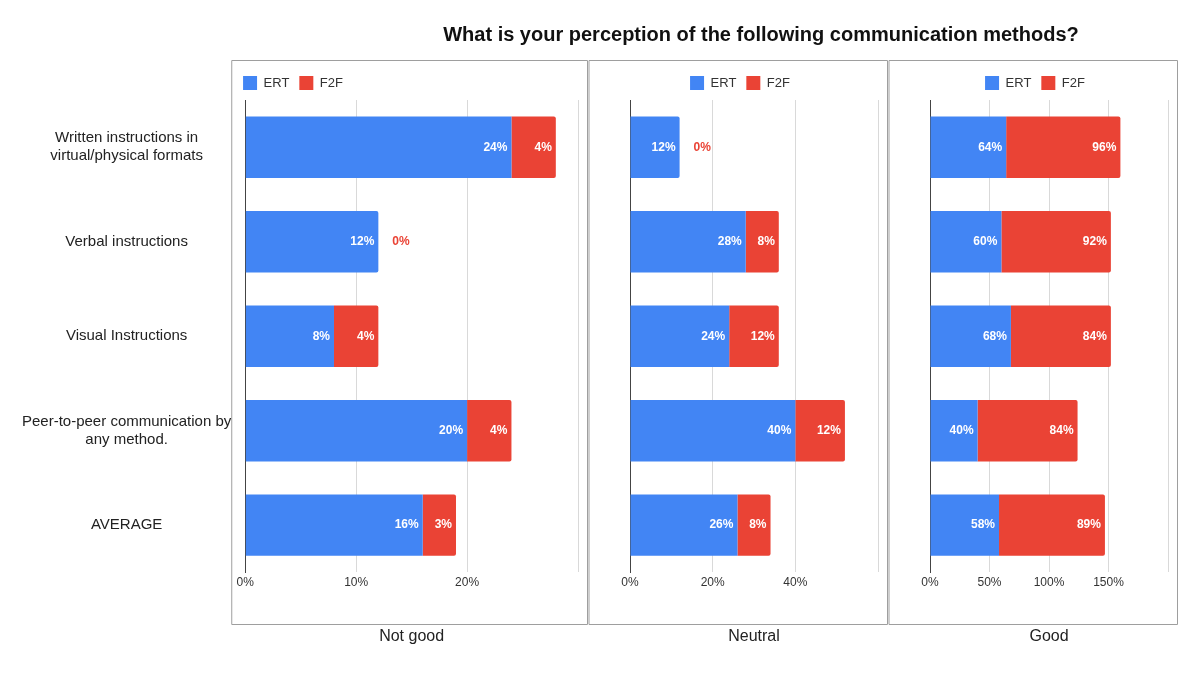 The height and width of the screenshot is (682, 1201). What do you see at coordinates (1109, 581) in the screenshot?
I see `x-tick-label: 150%` at bounding box center [1109, 581].